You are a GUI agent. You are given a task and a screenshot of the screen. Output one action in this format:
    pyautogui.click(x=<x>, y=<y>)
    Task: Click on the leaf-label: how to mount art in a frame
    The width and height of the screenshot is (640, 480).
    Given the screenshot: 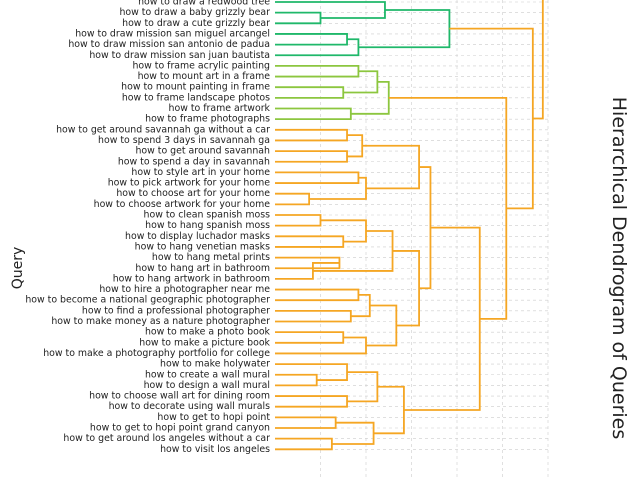 What is the action you would take?
    pyautogui.click(x=204, y=76)
    